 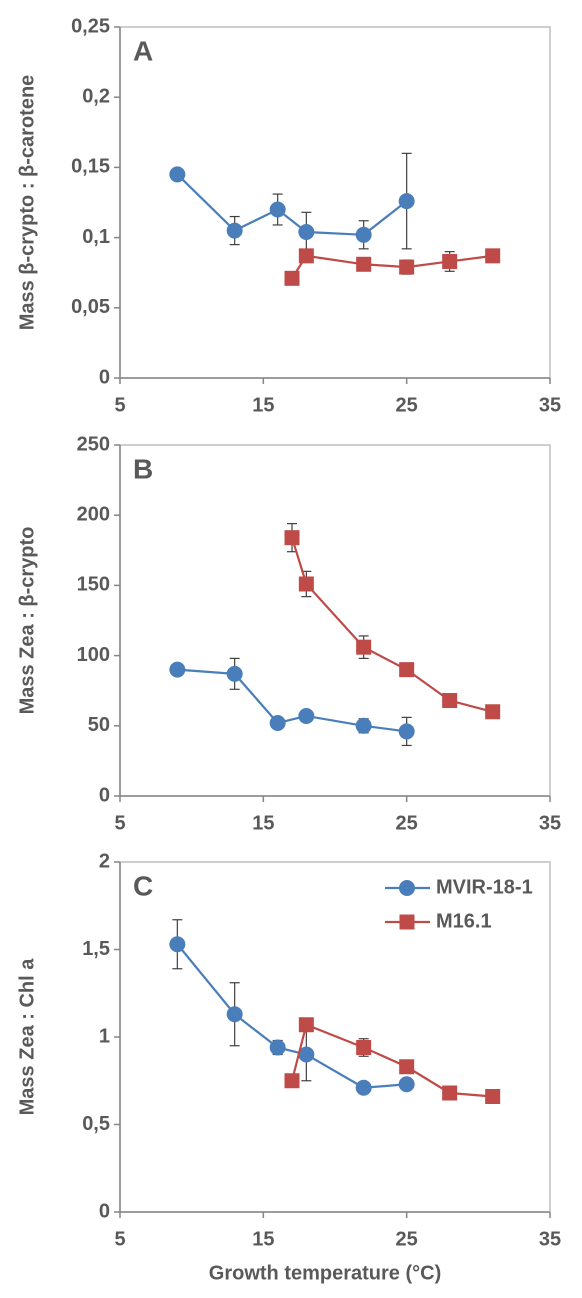 What do you see at coordinates (104, 1036) in the screenshot?
I see `y-tick-label: 1` at bounding box center [104, 1036].